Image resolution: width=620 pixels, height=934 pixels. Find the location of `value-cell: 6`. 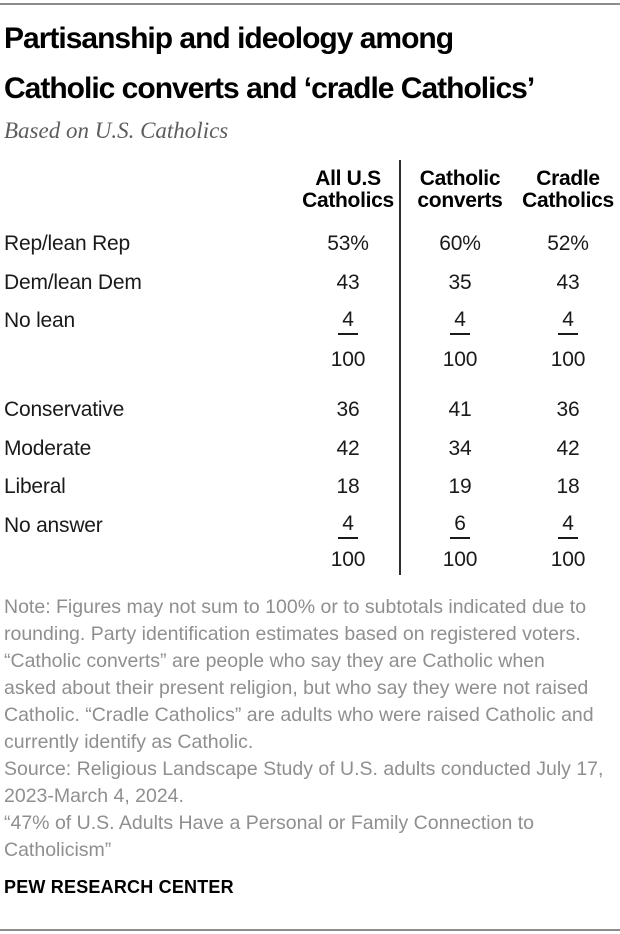

value-cell: 6 is located at coordinates (460, 526).